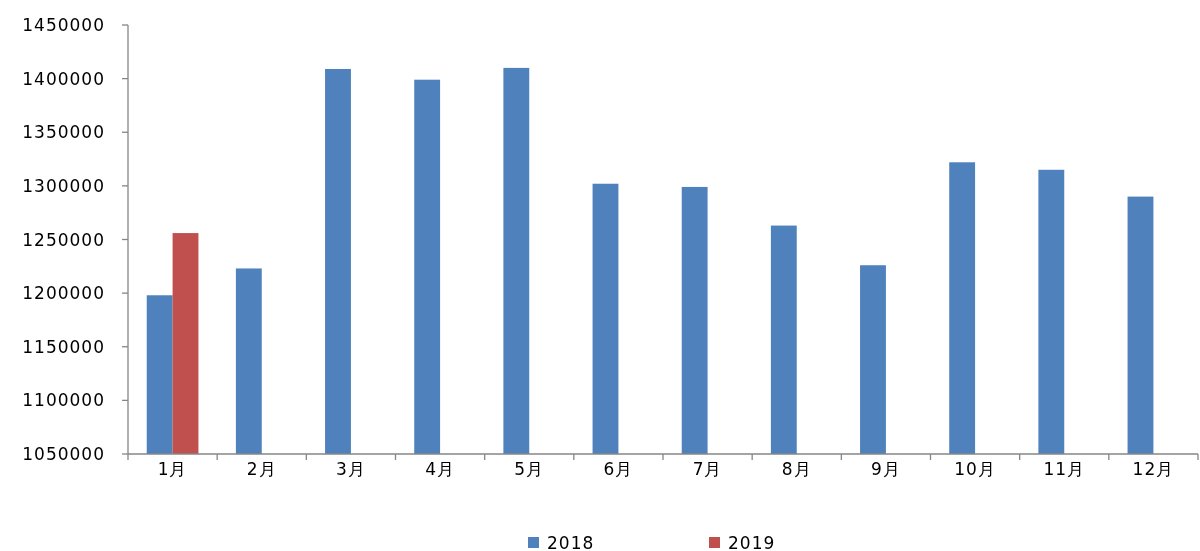  Describe the element at coordinates (752, 541) in the screenshot. I see `legend-label: 2019` at that location.